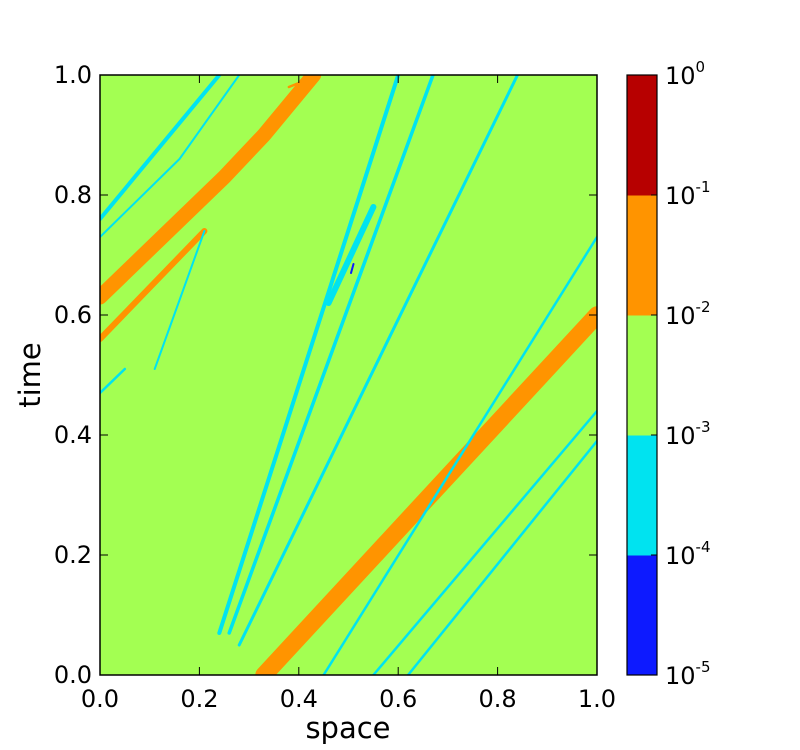 The image size is (800, 750). What do you see at coordinates (688, 194) in the screenshot?
I see `colorbar-tick-label: 10⁻¹` at bounding box center [688, 194].